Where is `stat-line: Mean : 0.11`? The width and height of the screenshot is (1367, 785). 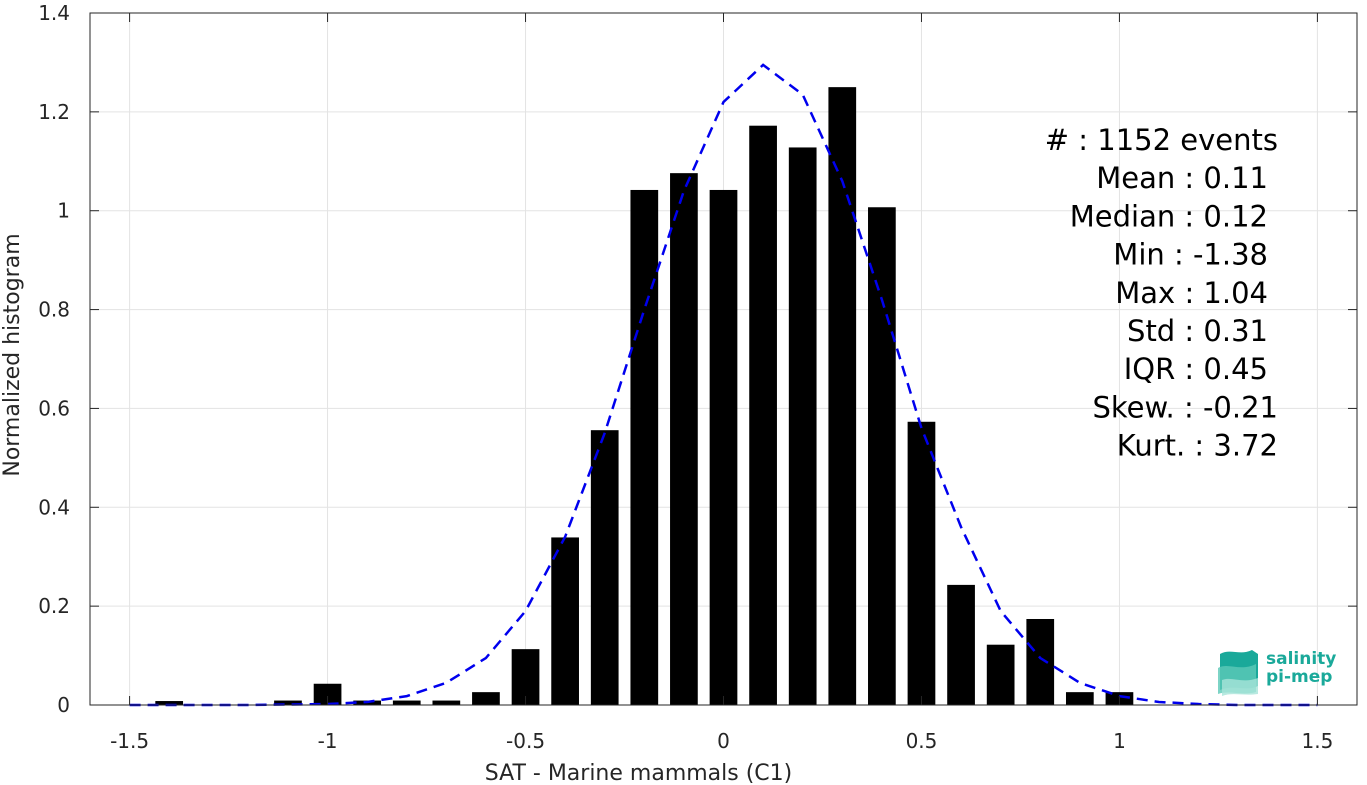 stat-line: Mean : 0.11 is located at coordinates (1182, 178).